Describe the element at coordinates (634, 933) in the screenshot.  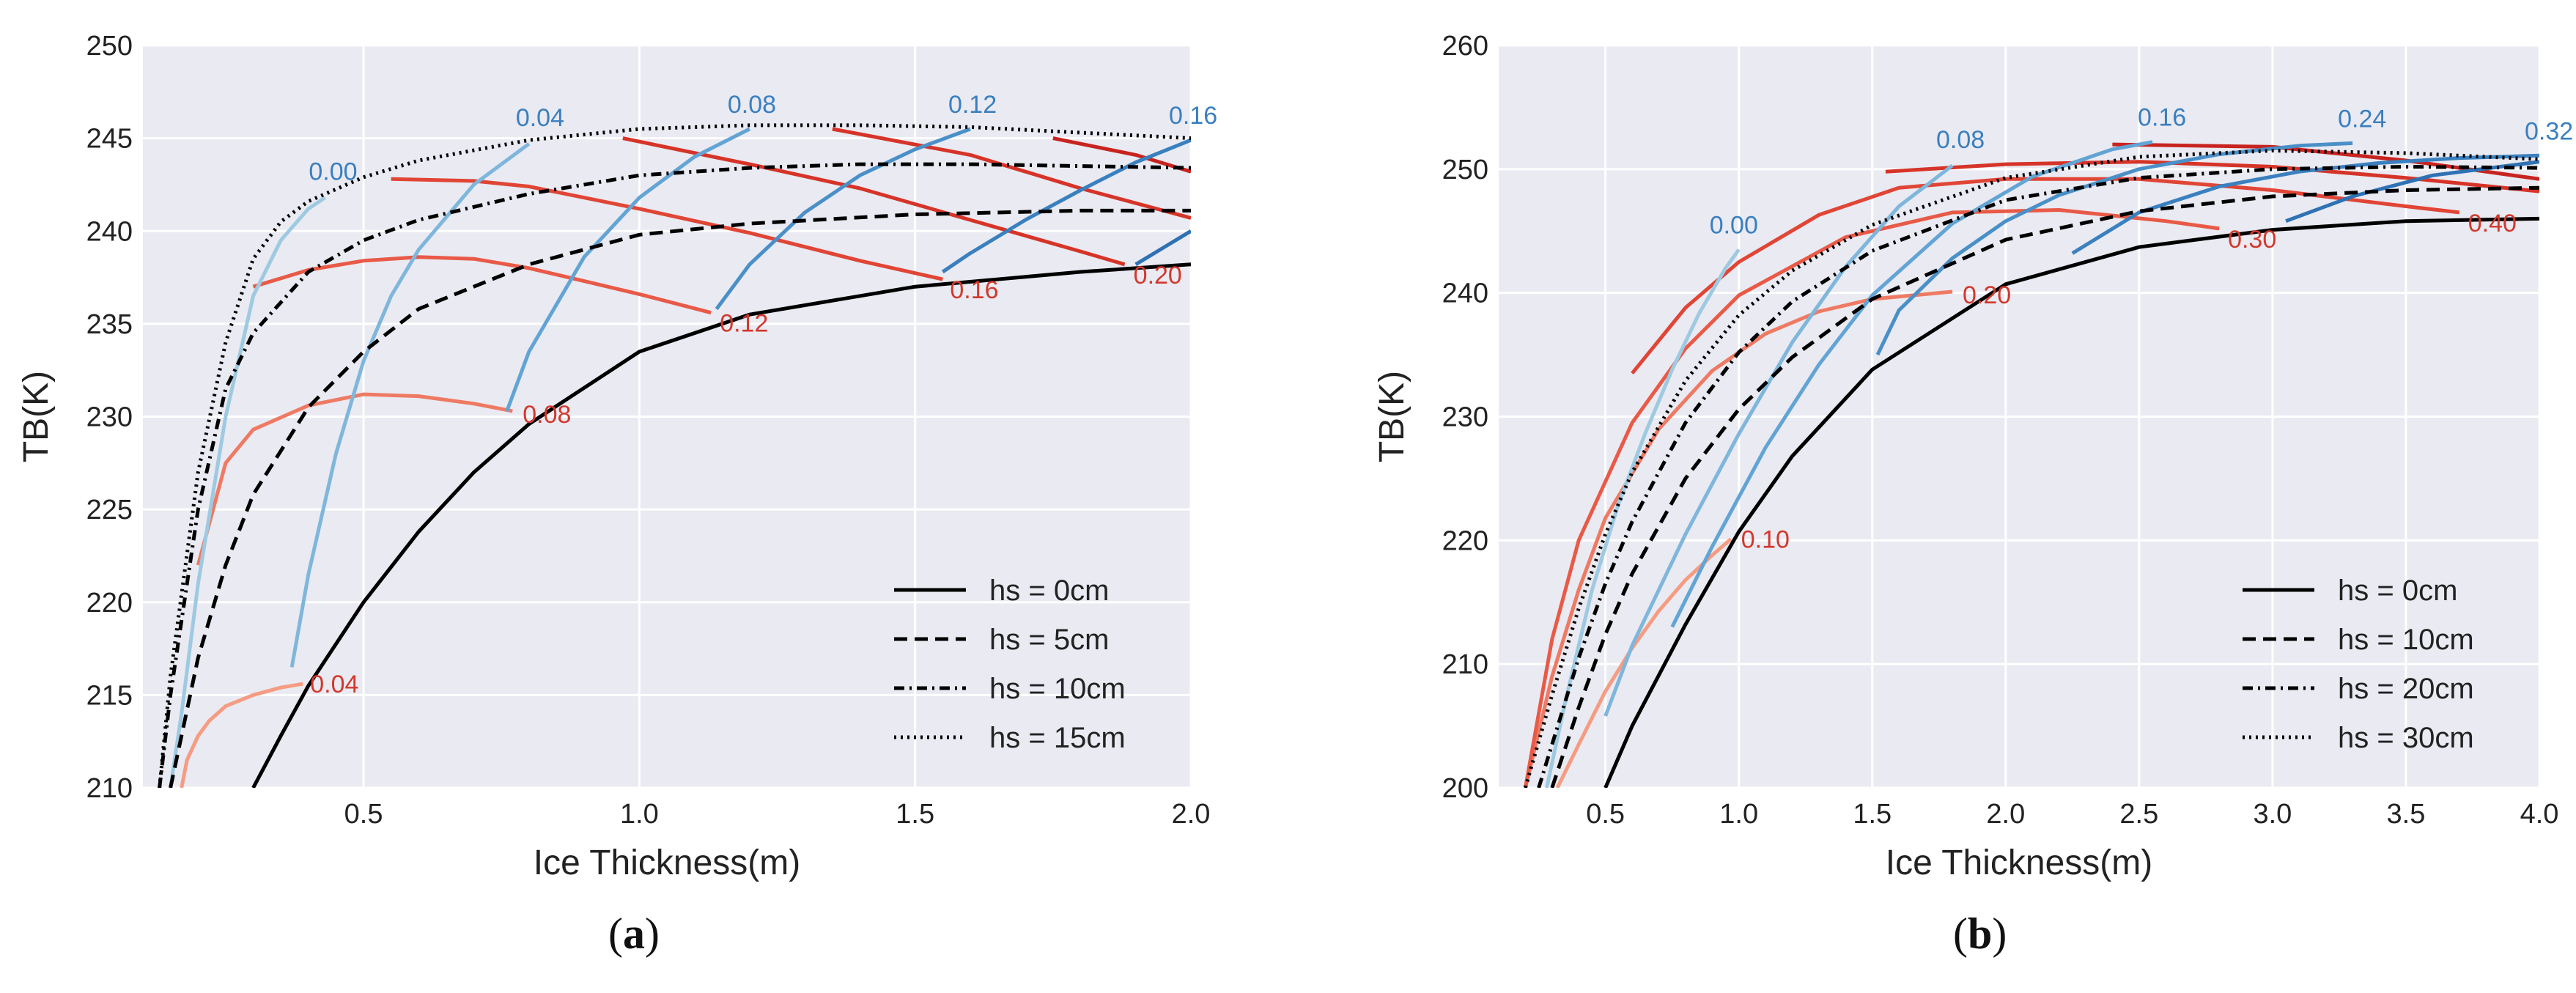
I see `caption-a: (a)` at that location.